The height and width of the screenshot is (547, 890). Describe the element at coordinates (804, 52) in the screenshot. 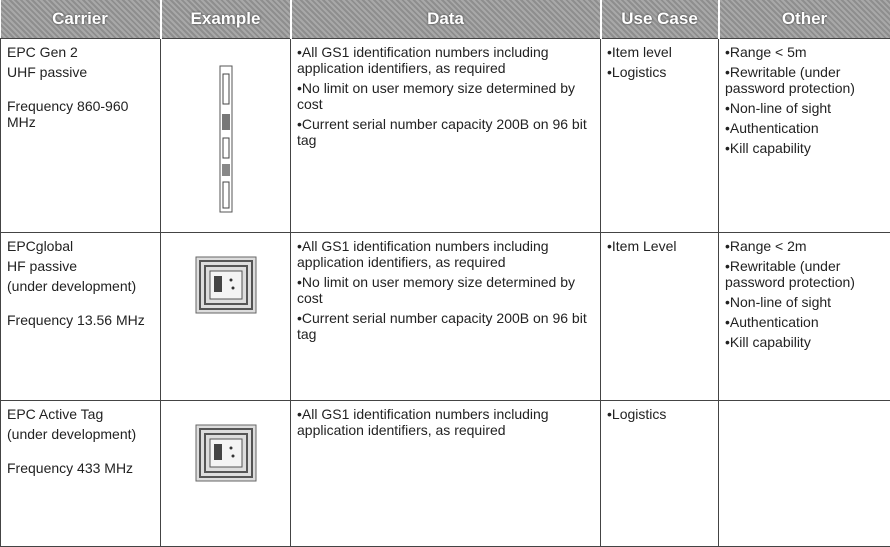

I see `bullet-item: •Range < 5m` at that location.